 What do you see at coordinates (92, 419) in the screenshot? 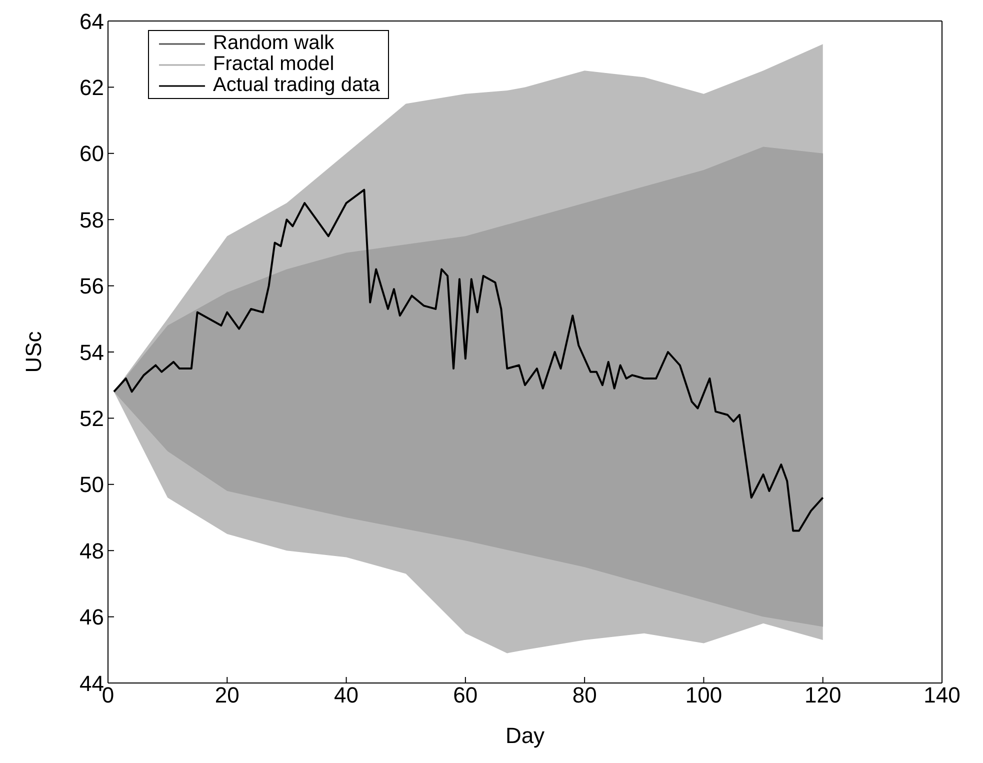
I see `y-tick-label: 52` at bounding box center [92, 419].